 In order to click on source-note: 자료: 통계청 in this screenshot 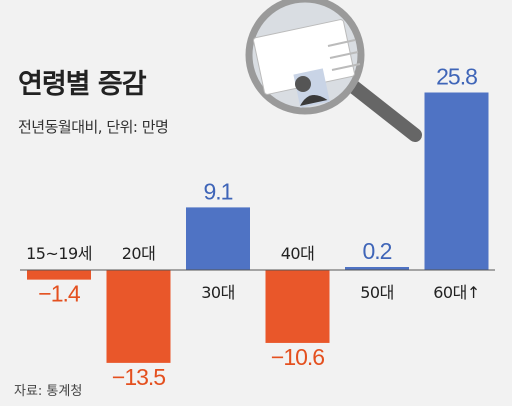, I will do `click(48, 391)`.